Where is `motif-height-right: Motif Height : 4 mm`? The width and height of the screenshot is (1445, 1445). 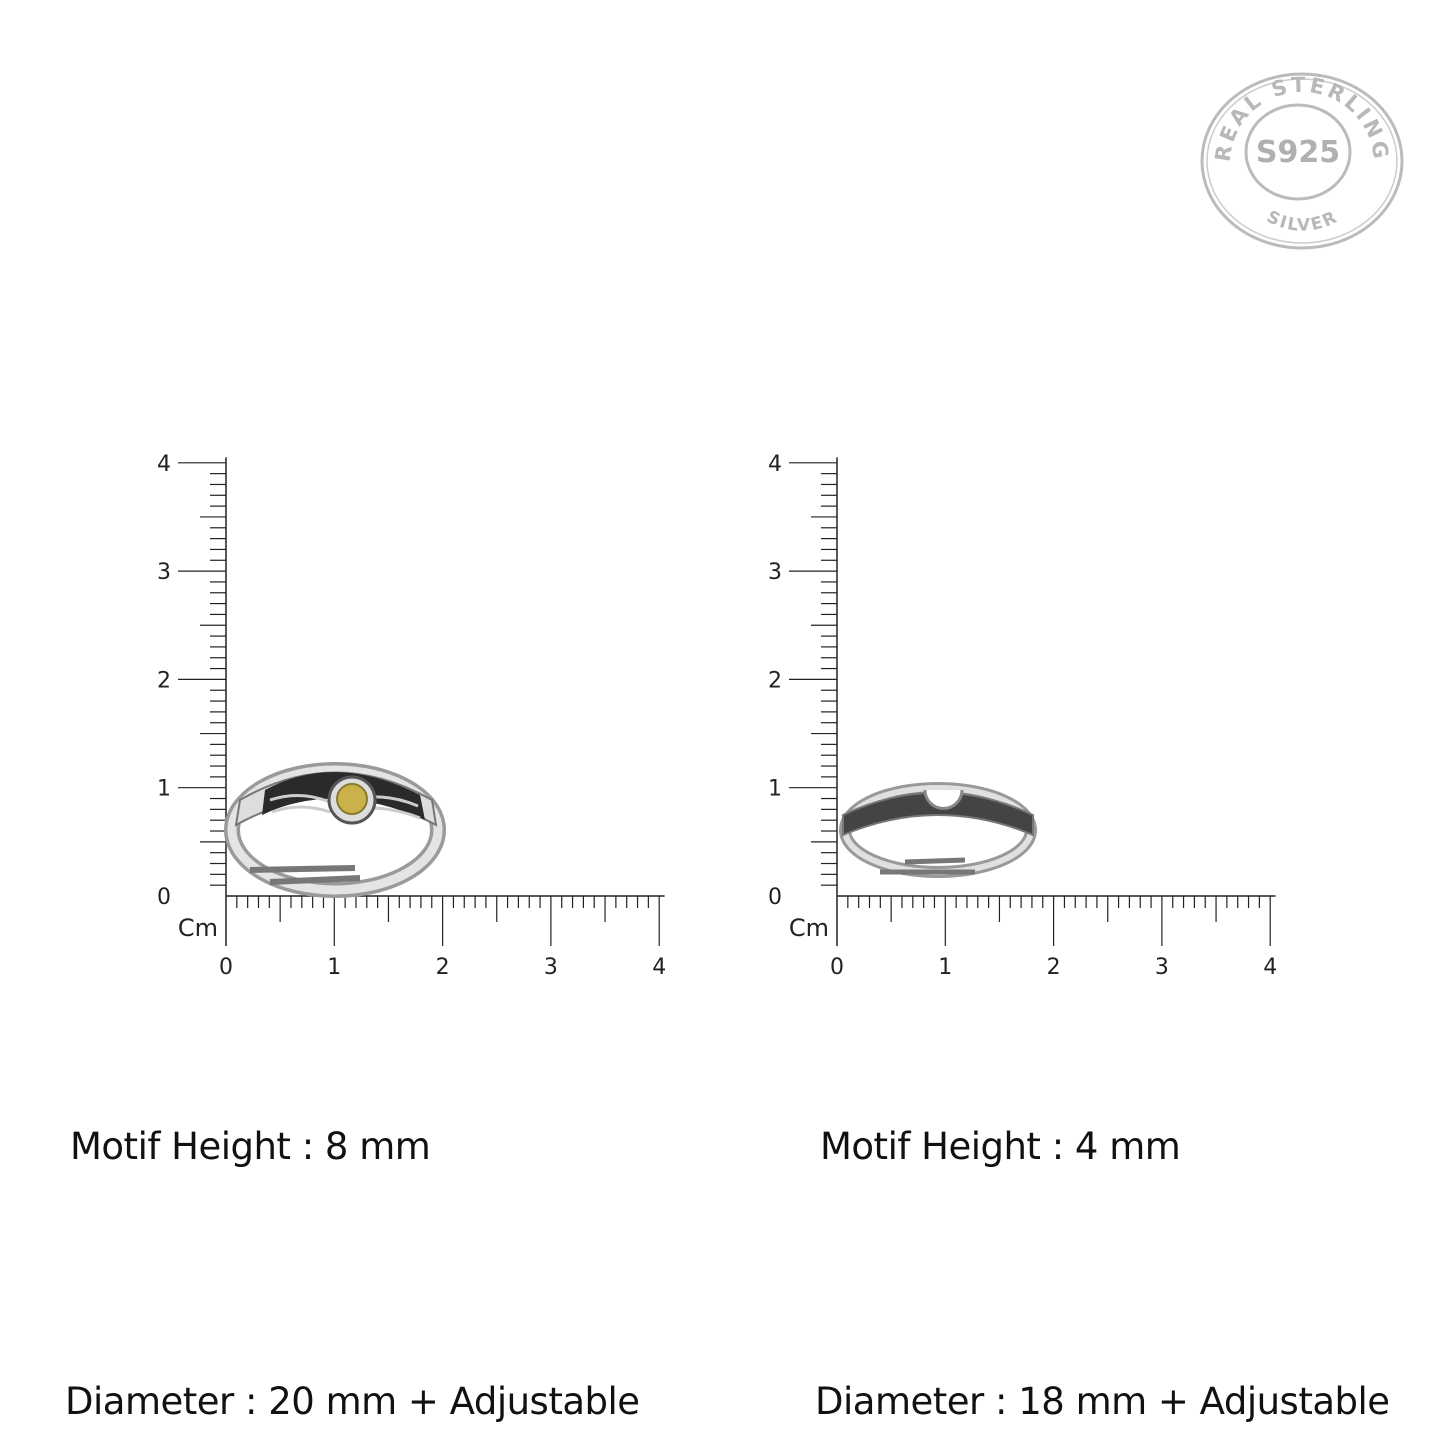
motif-height-right: Motif Height : 4 mm is located at coordinates (1000, 1146).